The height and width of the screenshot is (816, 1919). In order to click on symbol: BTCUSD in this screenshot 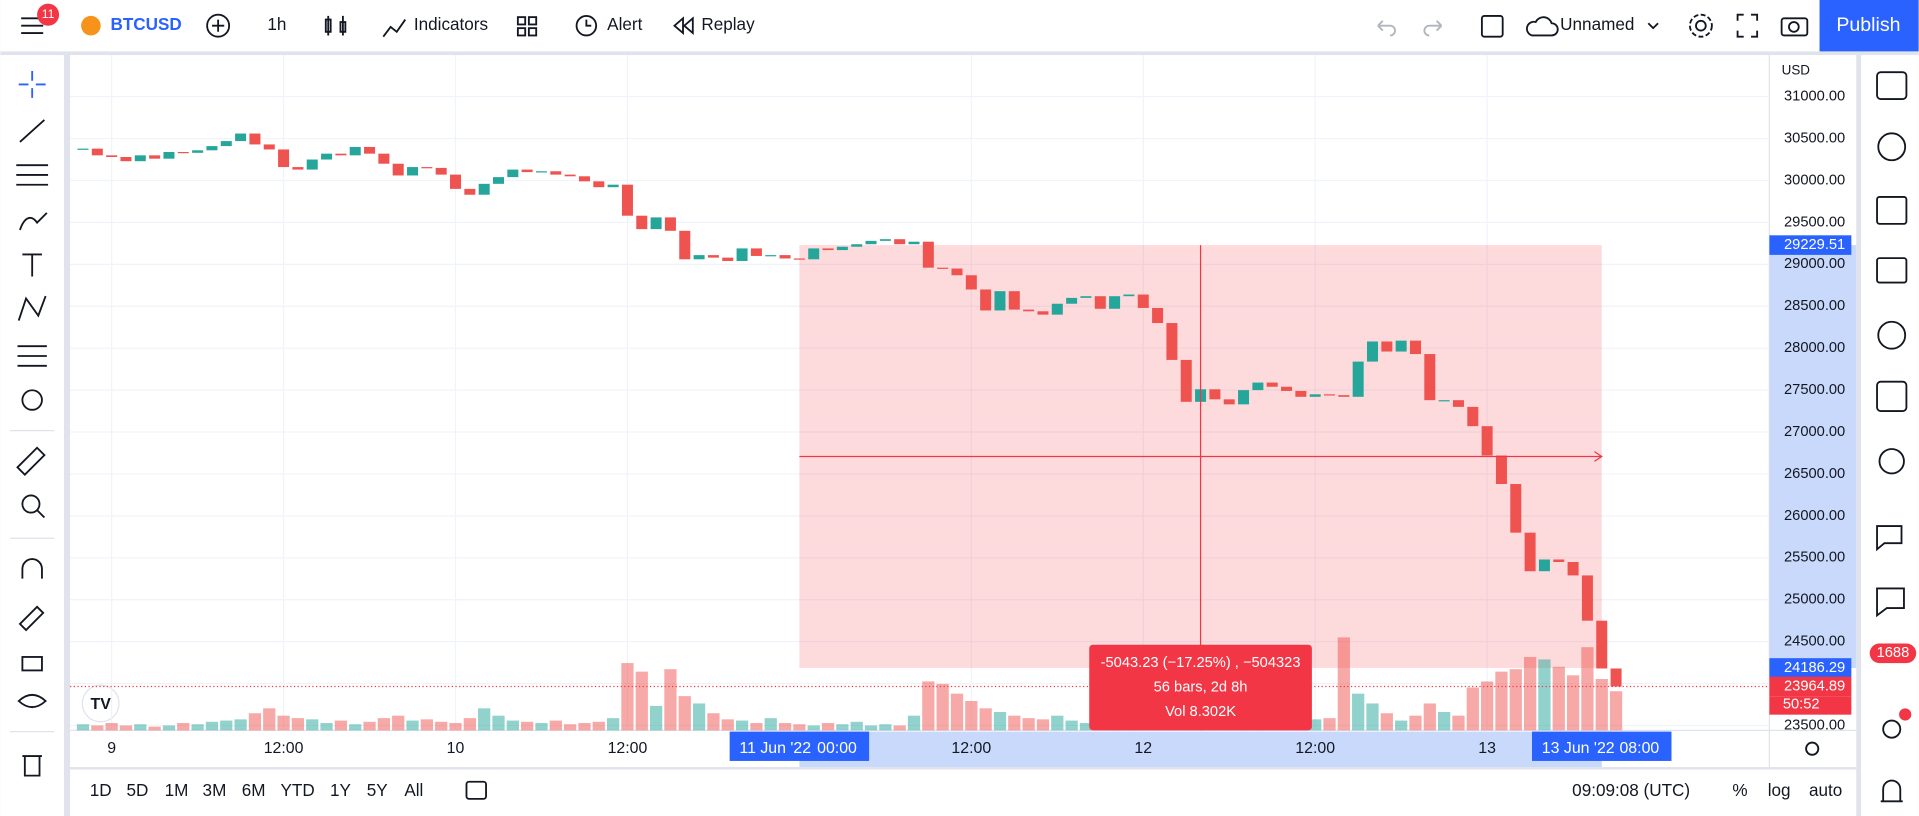, I will do `click(145, 24)`.